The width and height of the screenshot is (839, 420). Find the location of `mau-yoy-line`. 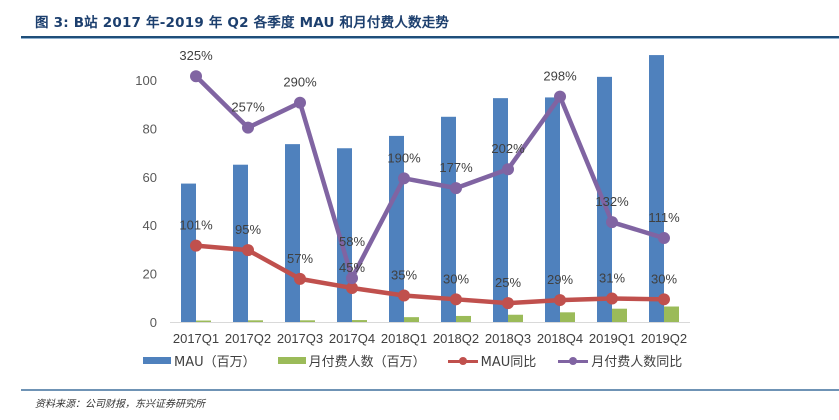

mau-yoy-line is located at coordinates (430, 274).